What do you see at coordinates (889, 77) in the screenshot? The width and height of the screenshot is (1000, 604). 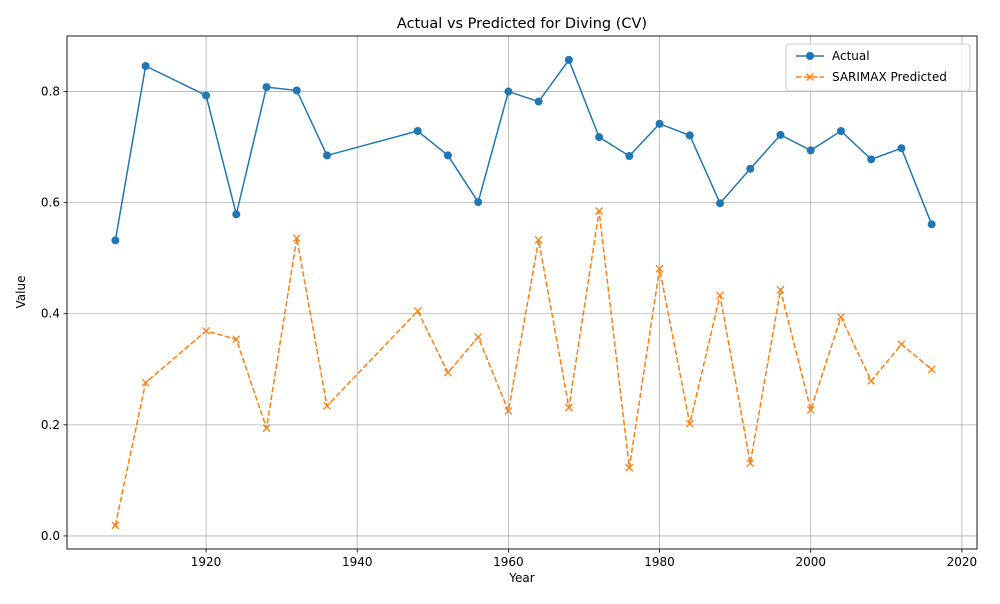 I see `legend-label-predicted: SARIMAX Predicted` at bounding box center [889, 77].